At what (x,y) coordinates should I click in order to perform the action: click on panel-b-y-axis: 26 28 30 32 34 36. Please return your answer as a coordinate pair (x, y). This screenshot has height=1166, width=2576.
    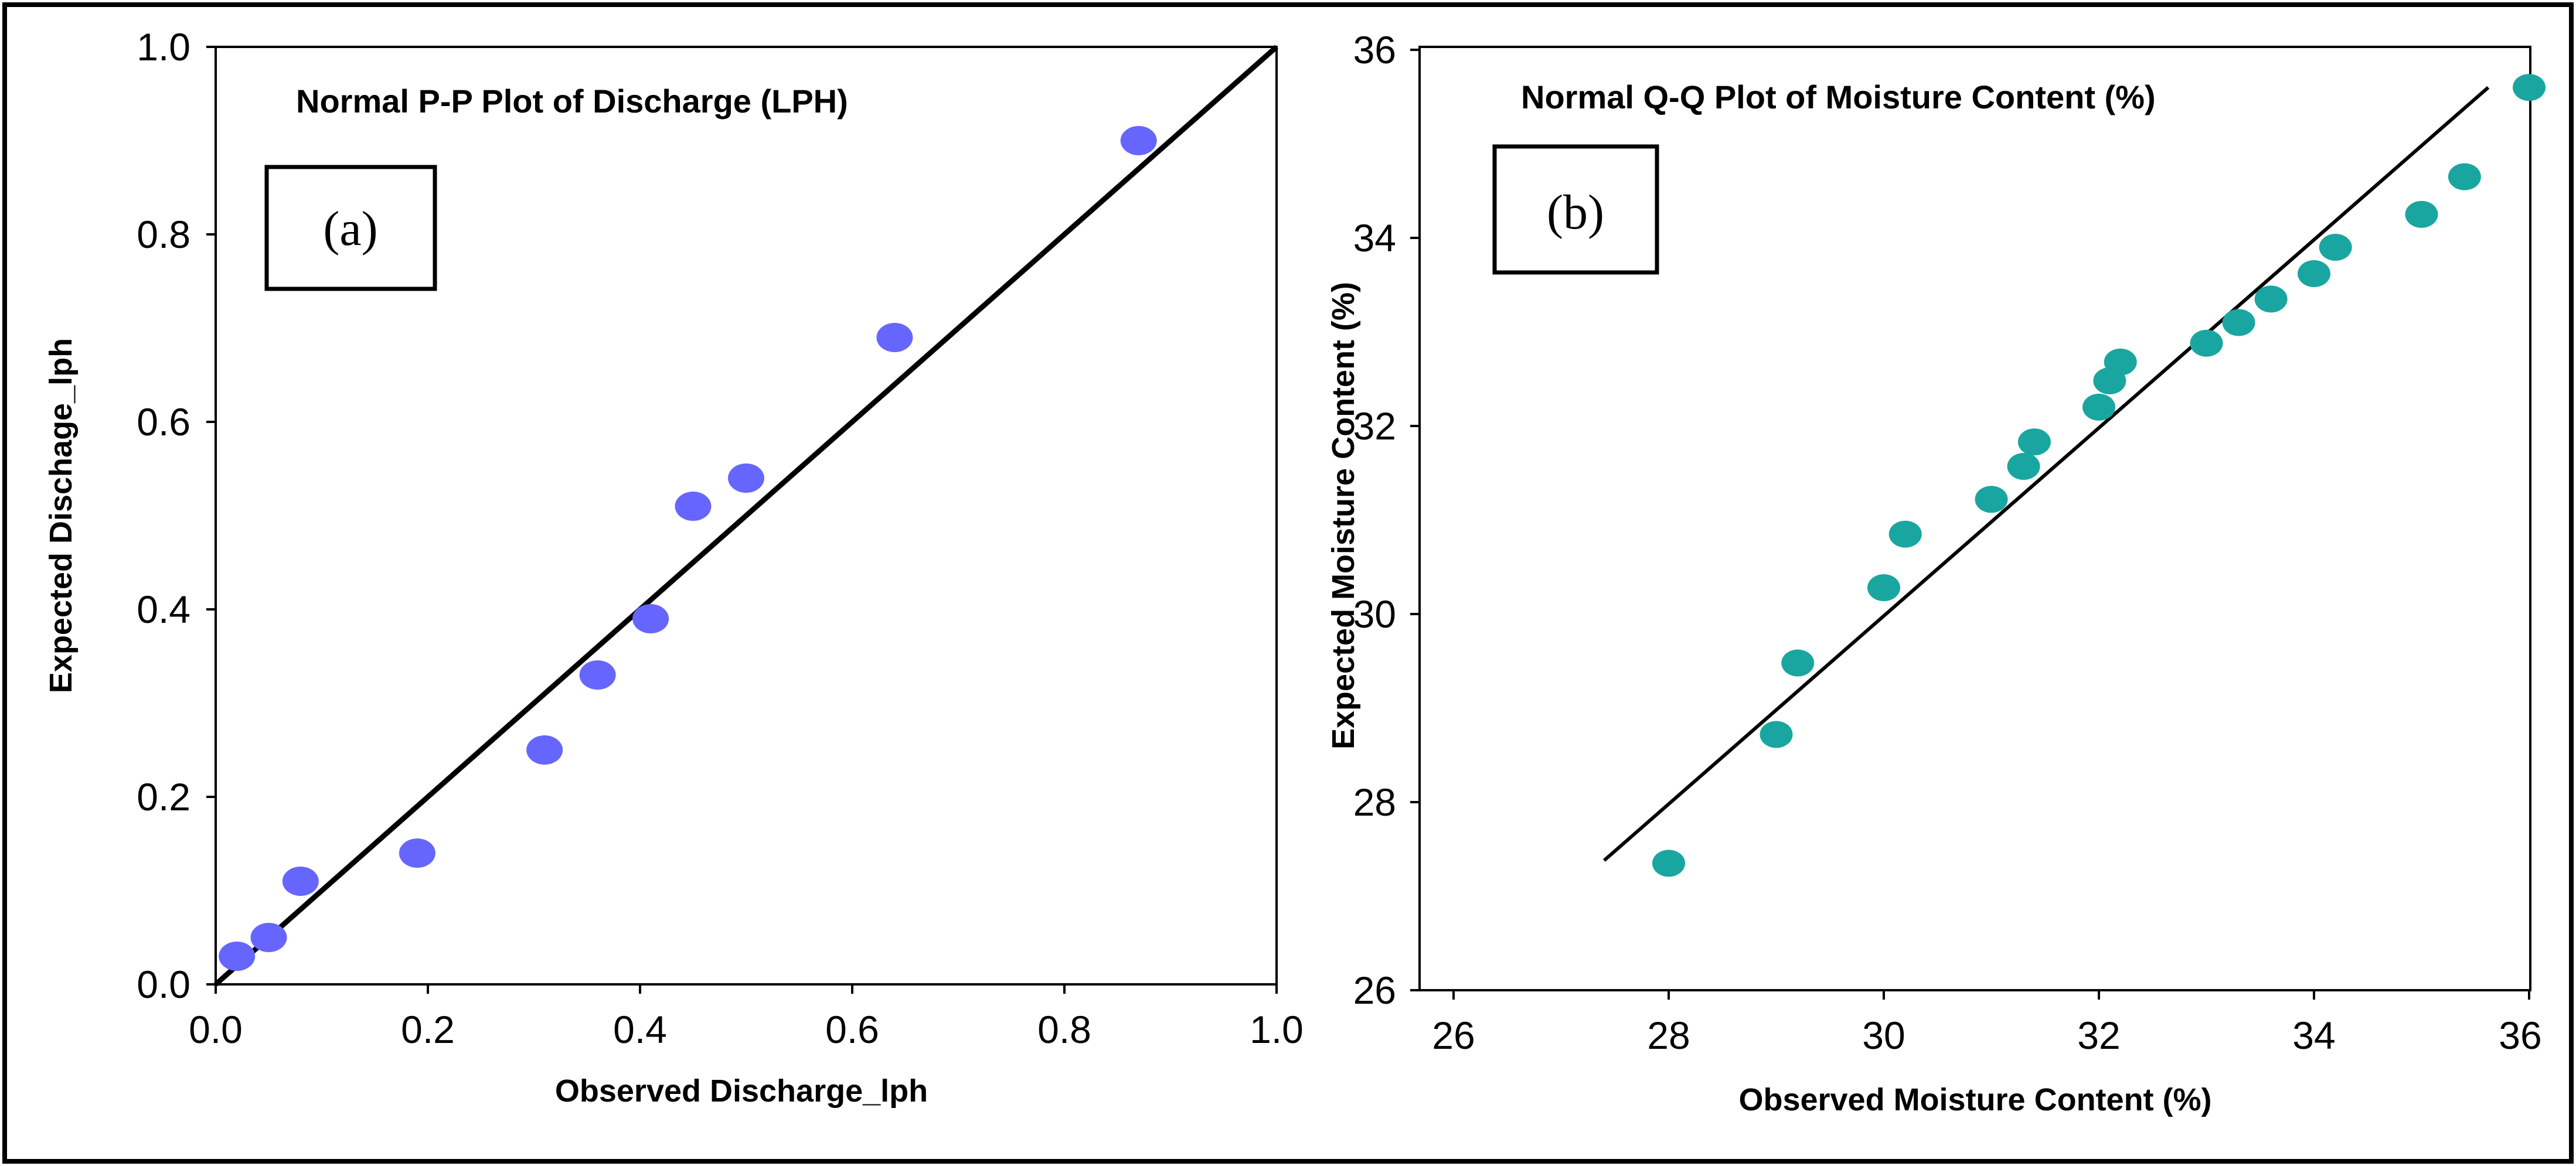
    Looking at the image, I should click on (1386, 520).